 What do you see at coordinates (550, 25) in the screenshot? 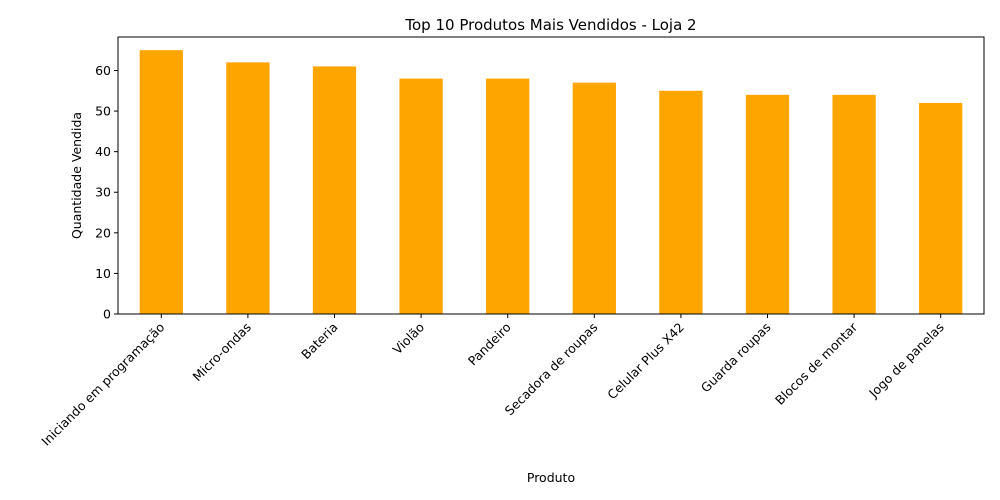
I see `chart-title: Top 10 Produtos Mais Vendidos - Loja 2` at bounding box center [550, 25].